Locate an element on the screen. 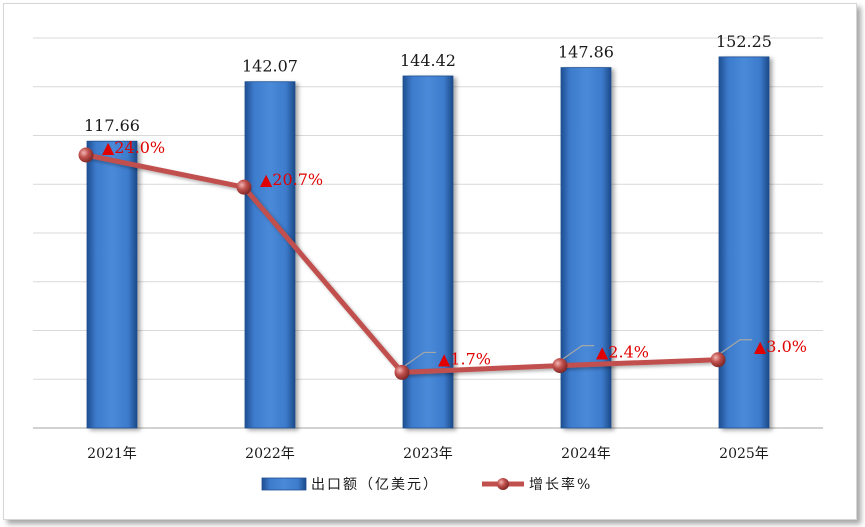  x-tick-label: 2024年 is located at coordinates (586, 454).